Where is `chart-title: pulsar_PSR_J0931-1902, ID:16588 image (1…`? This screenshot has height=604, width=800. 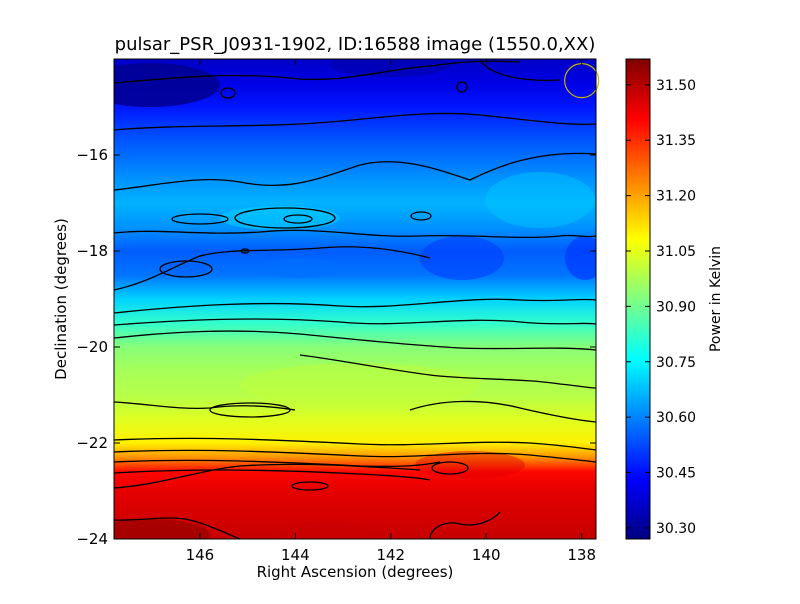 chart-title: pulsar_PSR_J0931-1902, ID:16588 image (1… is located at coordinates (355, 44).